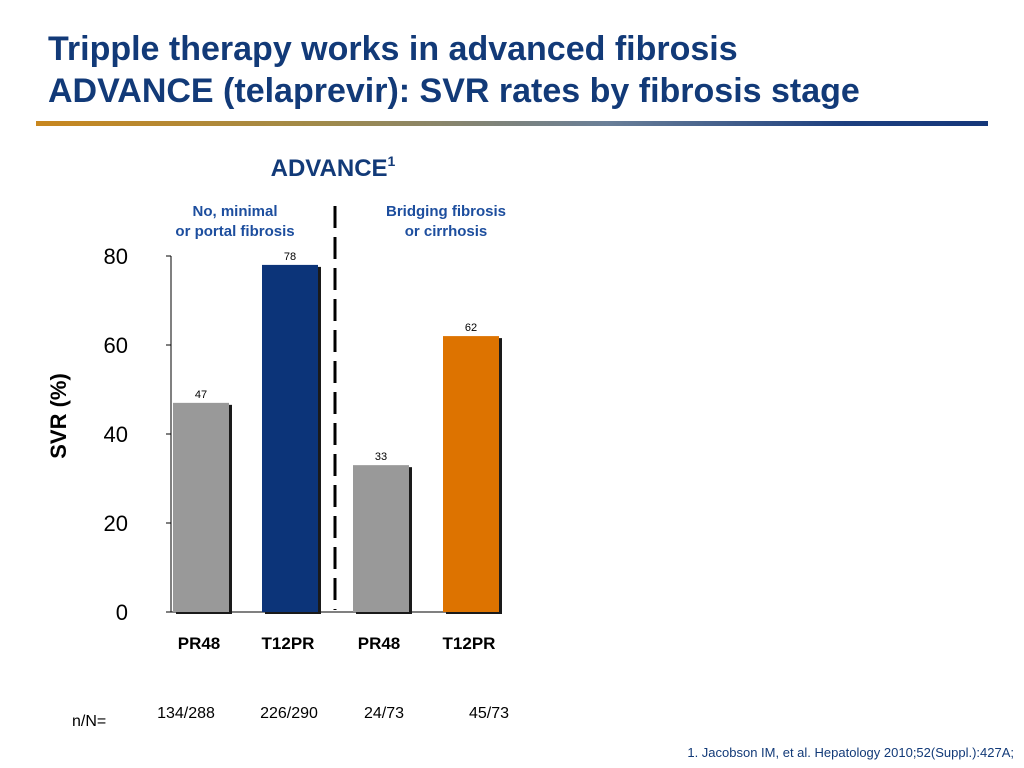 The width and height of the screenshot is (1024, 768). I want to click on bar-value-label: 47, so click(201, 395).